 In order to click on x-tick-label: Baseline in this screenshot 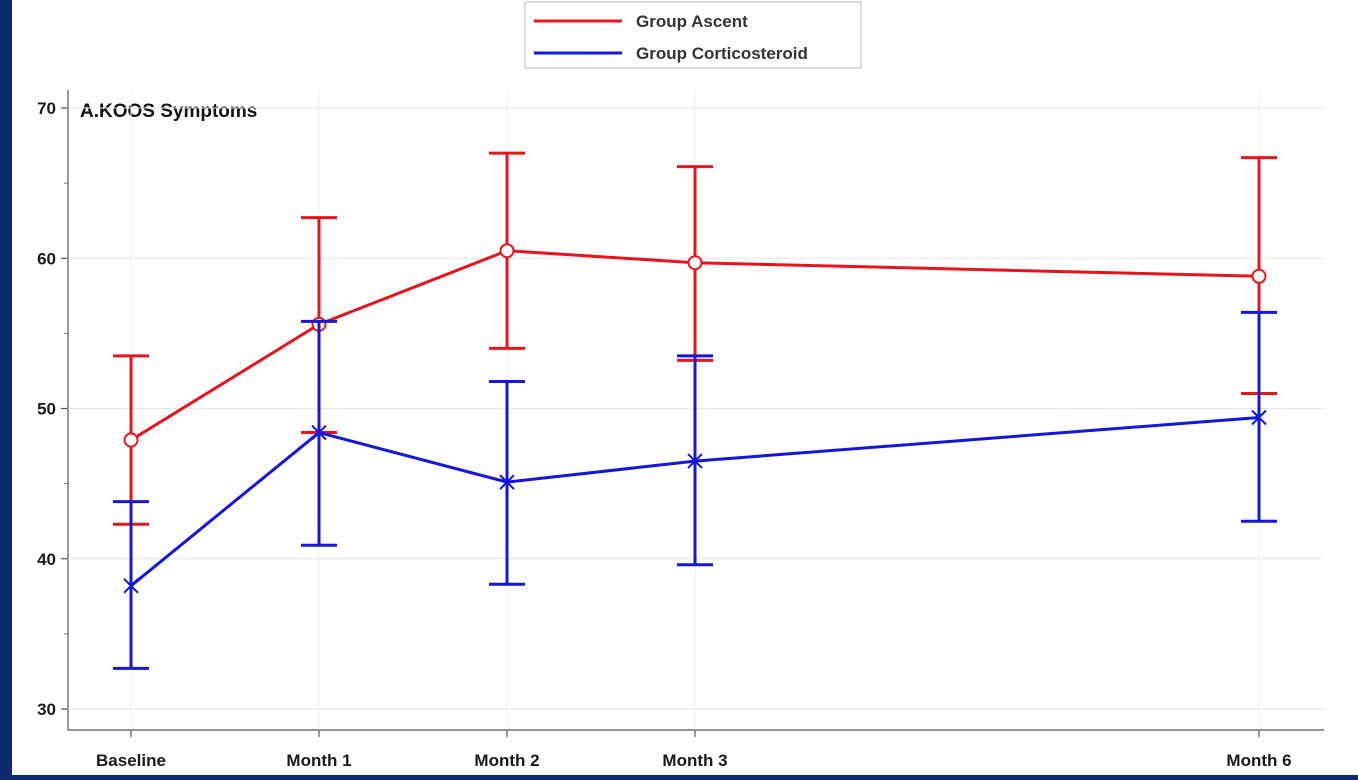, I will do `click(131, 760)`.